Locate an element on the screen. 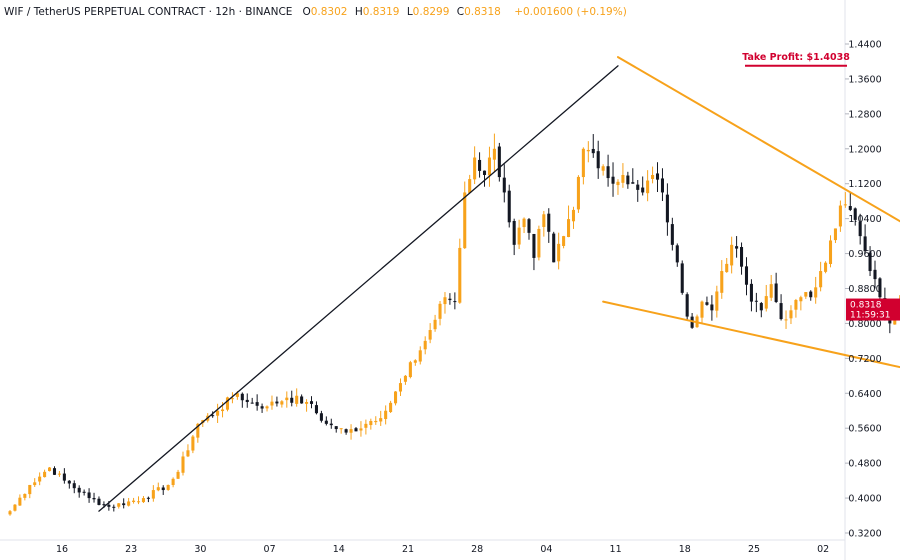  open-label: O is located at coordinates (306, 12).